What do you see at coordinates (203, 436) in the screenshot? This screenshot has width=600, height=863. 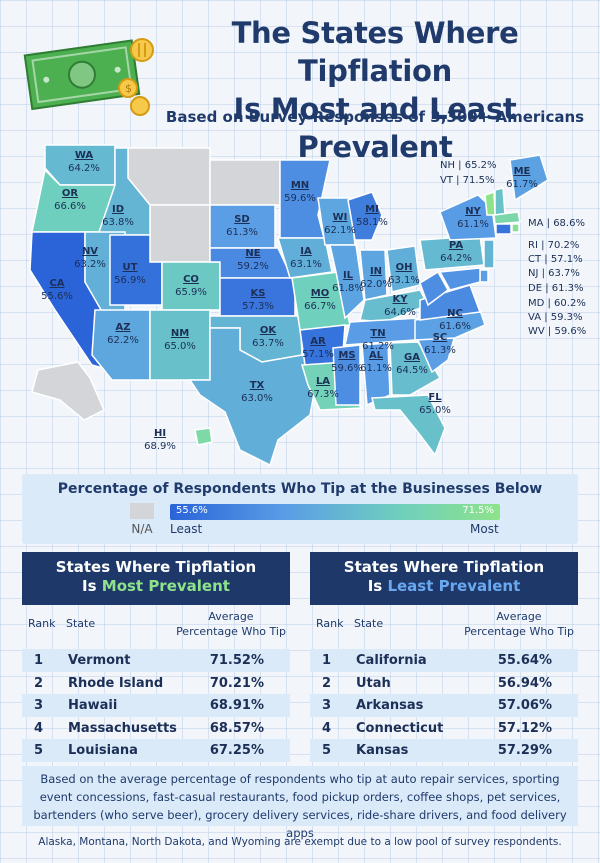 I see `state-hi` at bounding box center [203, 436].